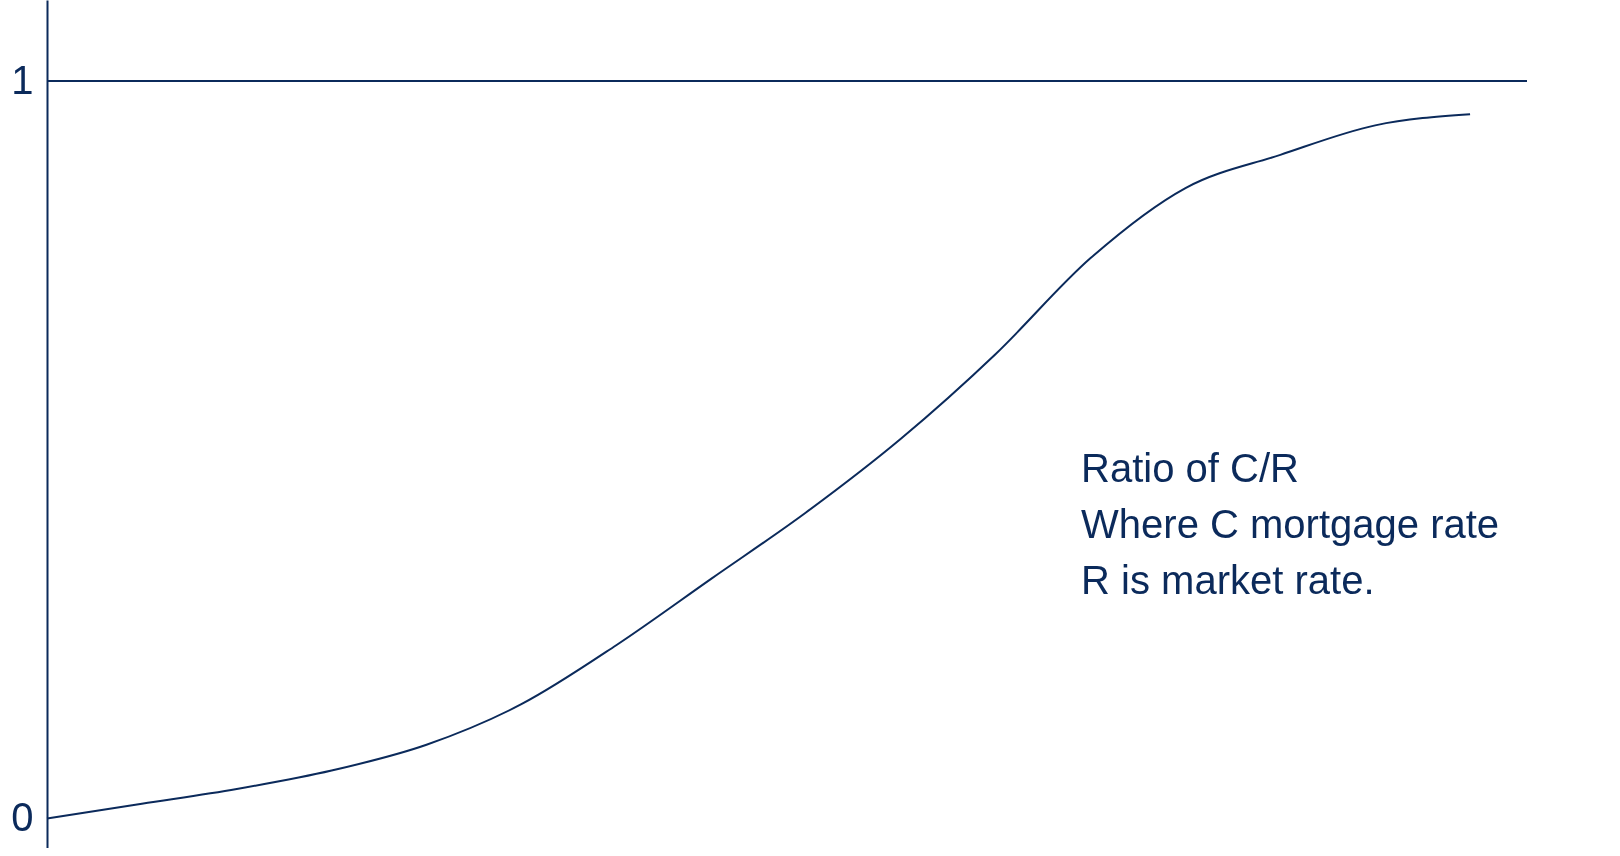 The width and height of the screenshot is (1620, 856). I want to click on y-tick-label: 0, so click(22, 817).